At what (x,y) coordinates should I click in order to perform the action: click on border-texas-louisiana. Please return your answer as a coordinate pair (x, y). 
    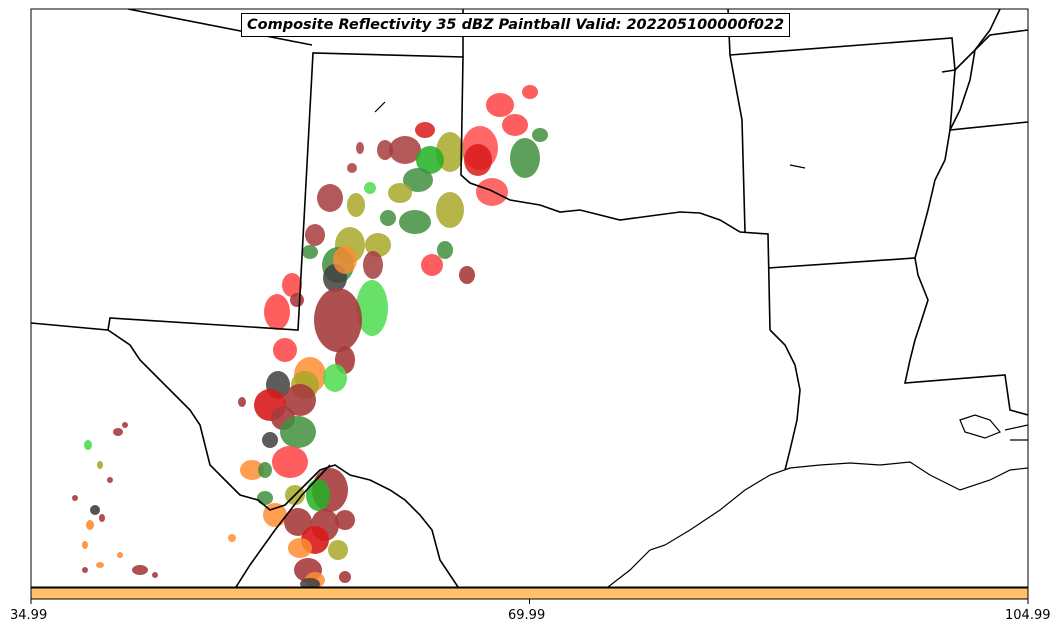
    Looking at the image, I should click on (785, 400).